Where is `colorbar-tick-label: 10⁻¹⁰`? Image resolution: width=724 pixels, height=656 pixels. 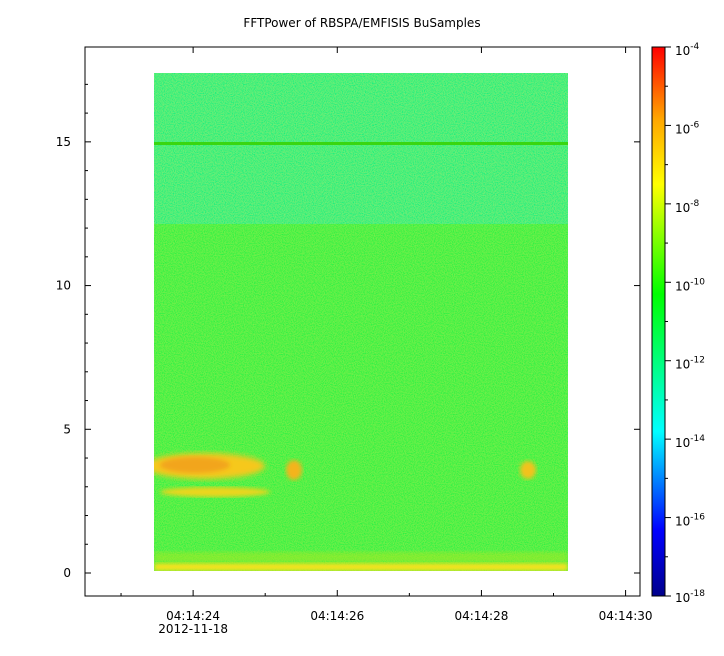 colorbar-tick-label: 10⁻¹⁰ is located at coordinates (690, 285).